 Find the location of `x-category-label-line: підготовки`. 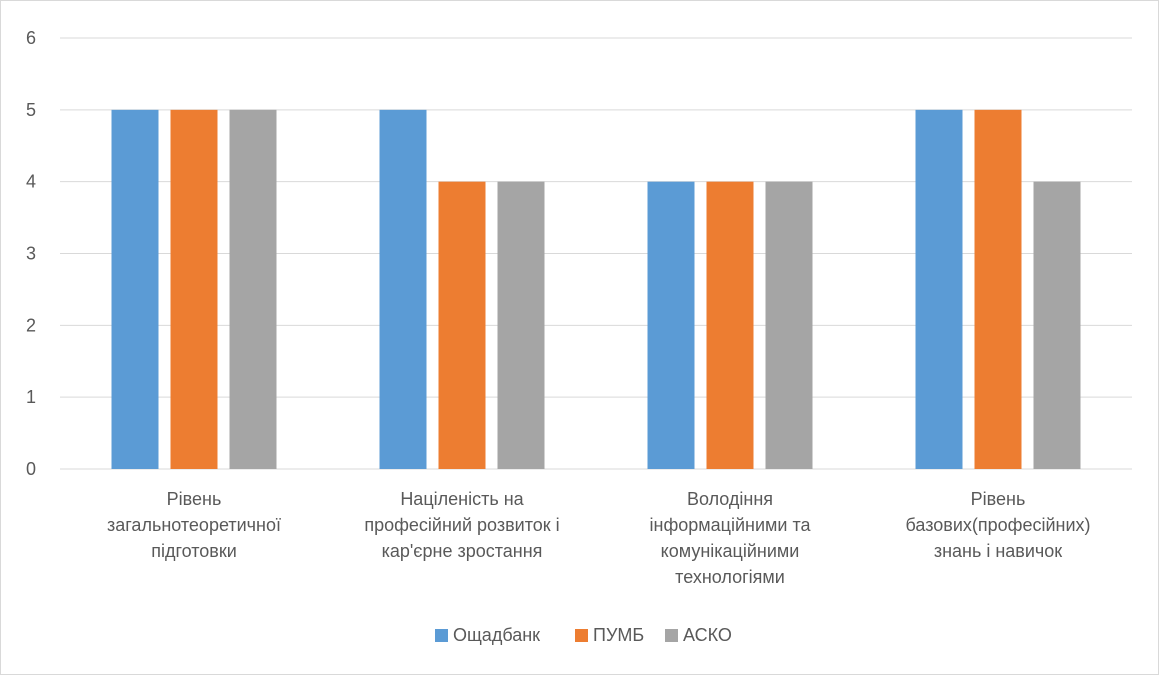

x-category-label-line: підготовки is located at coordinates (194, 551).